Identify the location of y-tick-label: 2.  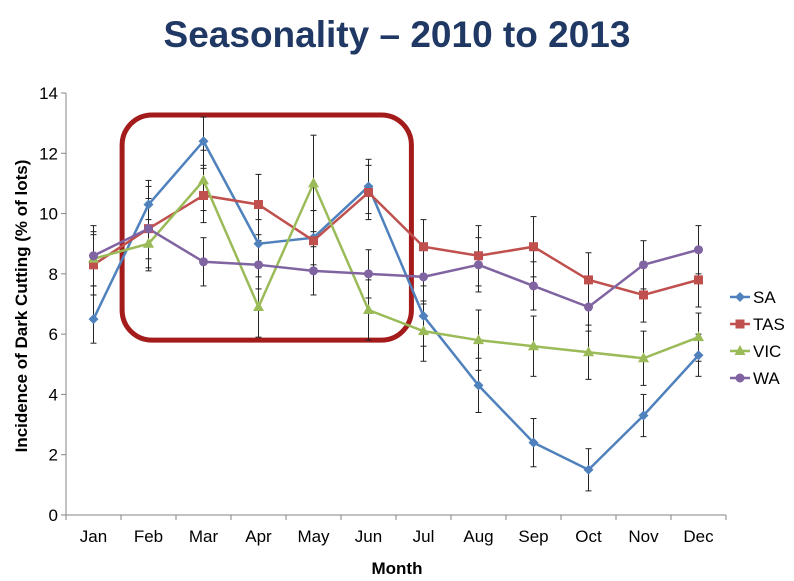
(53, 455).